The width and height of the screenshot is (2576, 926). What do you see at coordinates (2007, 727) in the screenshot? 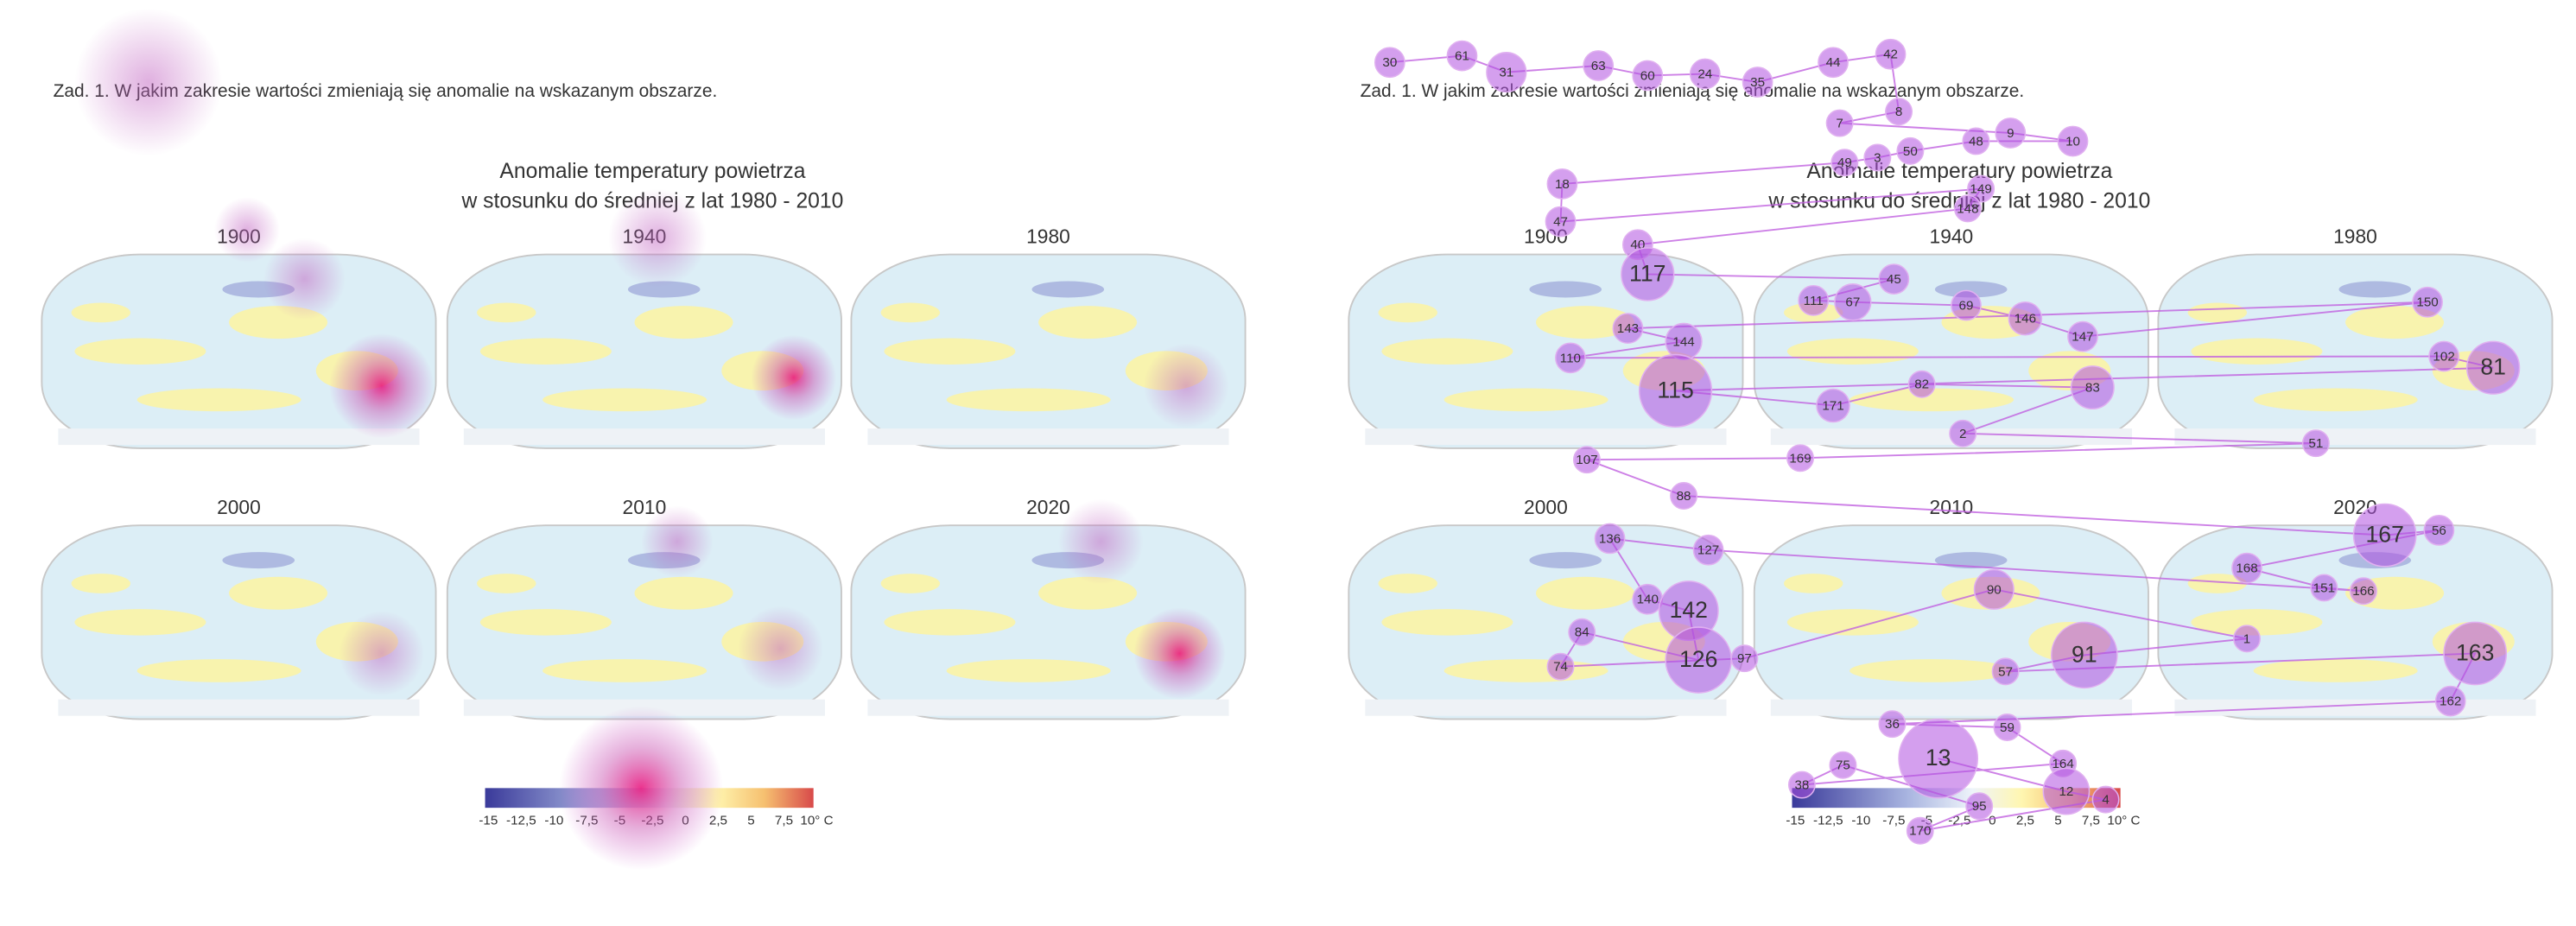
I see `fixation-label: 59` at bounding box center [2007, 727].